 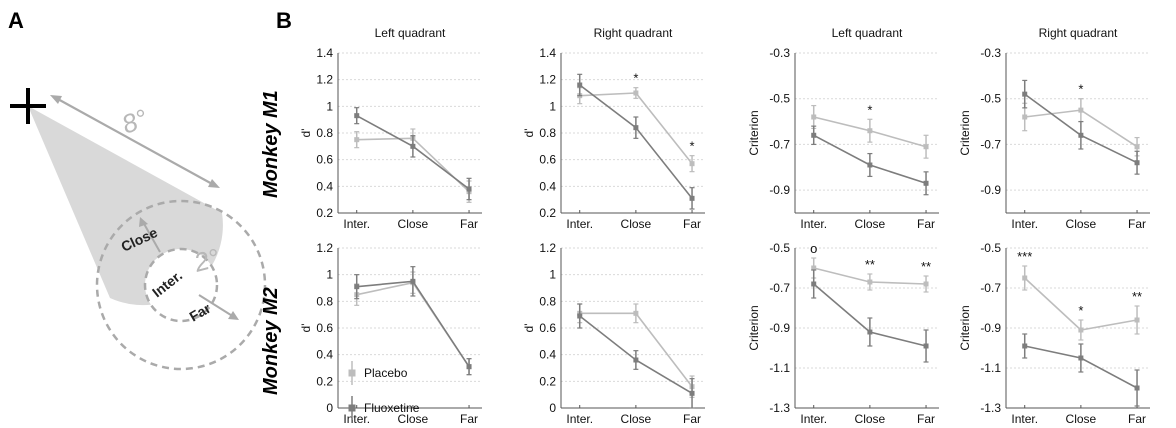 I want to click on far-arrow, so click(x=216, y=306).